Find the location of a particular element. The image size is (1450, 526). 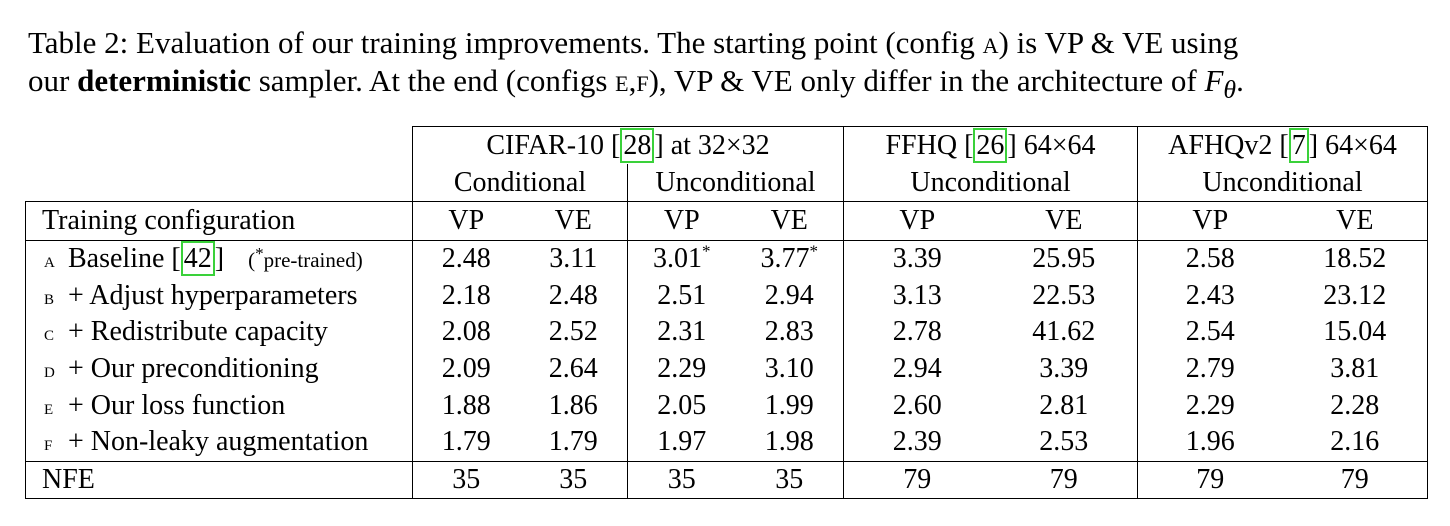

value-cell: 3.77* is located at coordinates (789, 258).